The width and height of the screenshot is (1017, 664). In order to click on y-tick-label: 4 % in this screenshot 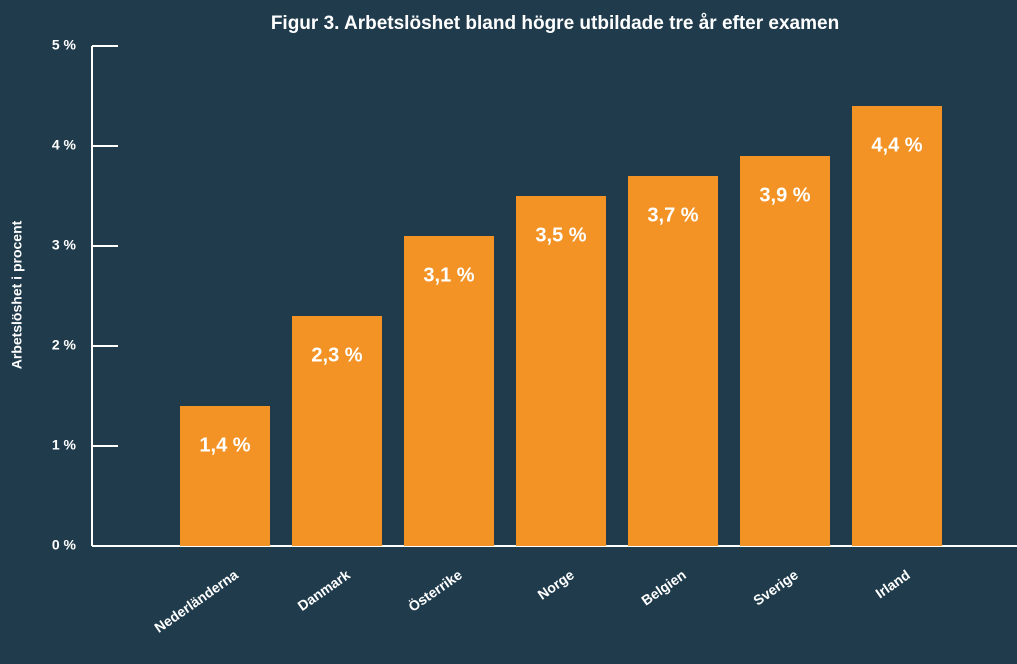, I will do `click(64, 145)`.